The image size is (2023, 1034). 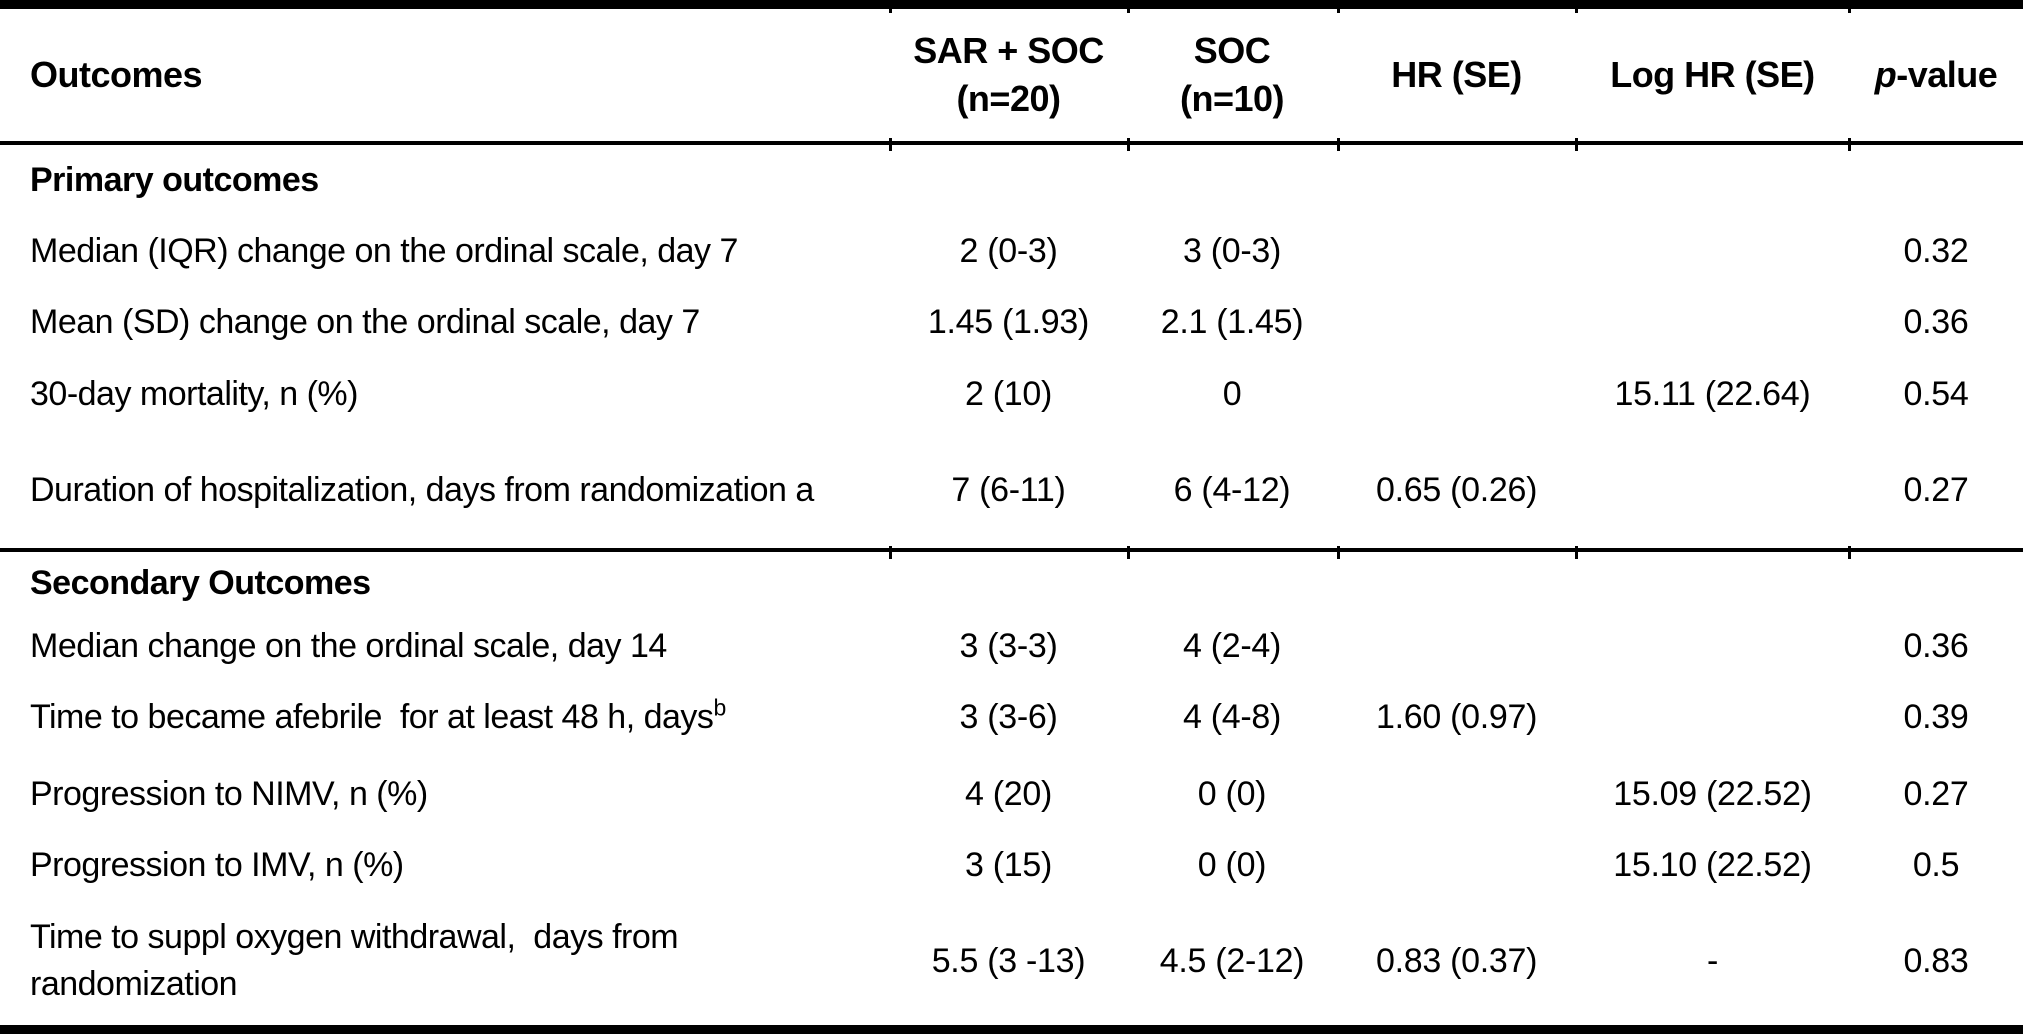 What do you see at coordinates (445, 74) in the screenshot?
I see `column-header-outcomes: Outcomes` at bounding box center [445, 74].